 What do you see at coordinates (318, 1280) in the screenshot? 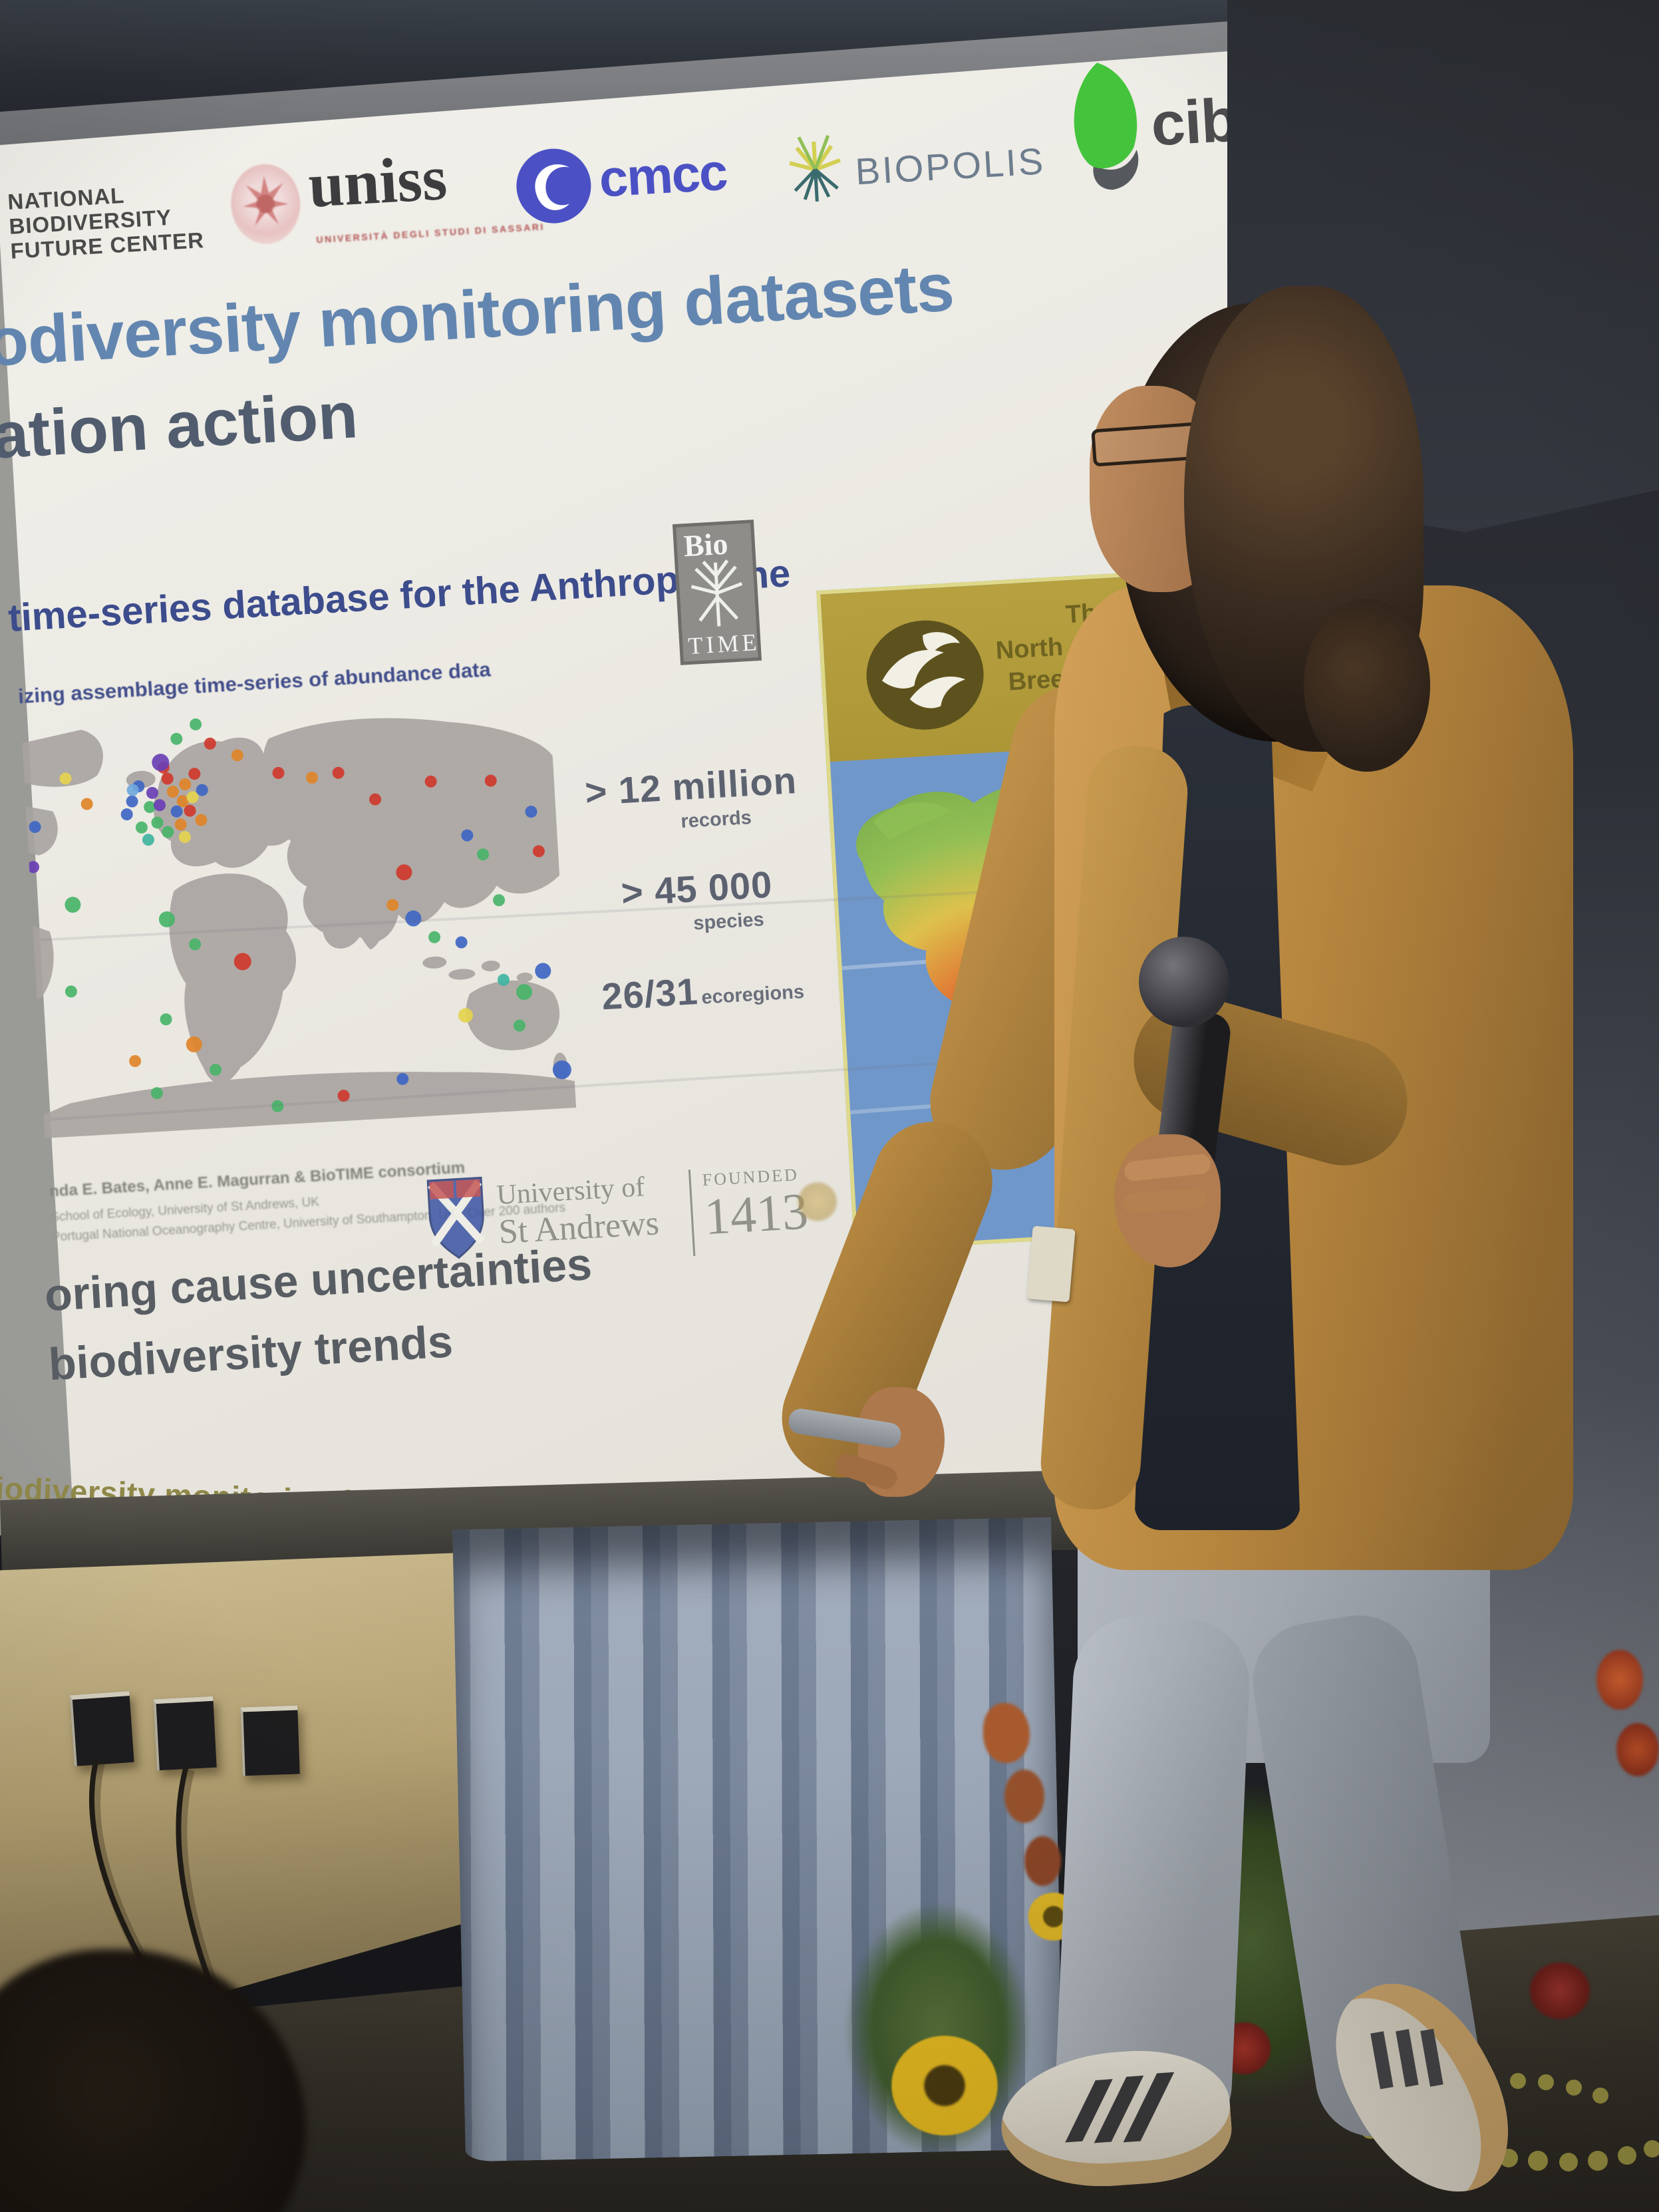
I see `statement-line1: oring cause uncertainties` at bounding box center [318, 1280].